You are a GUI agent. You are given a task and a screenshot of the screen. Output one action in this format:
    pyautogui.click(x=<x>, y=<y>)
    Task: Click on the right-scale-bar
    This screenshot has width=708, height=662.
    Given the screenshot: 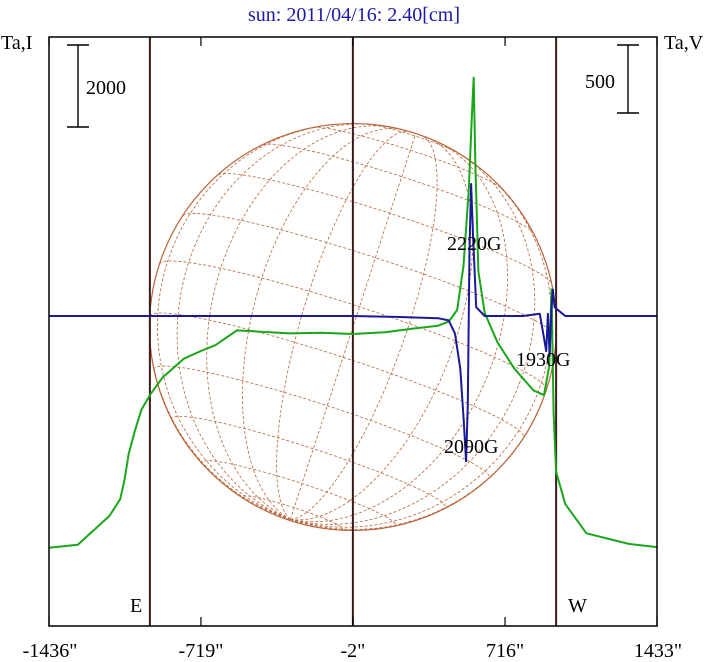 What is the action you would take?
    pyautogui.click(x=628, y=79)
    